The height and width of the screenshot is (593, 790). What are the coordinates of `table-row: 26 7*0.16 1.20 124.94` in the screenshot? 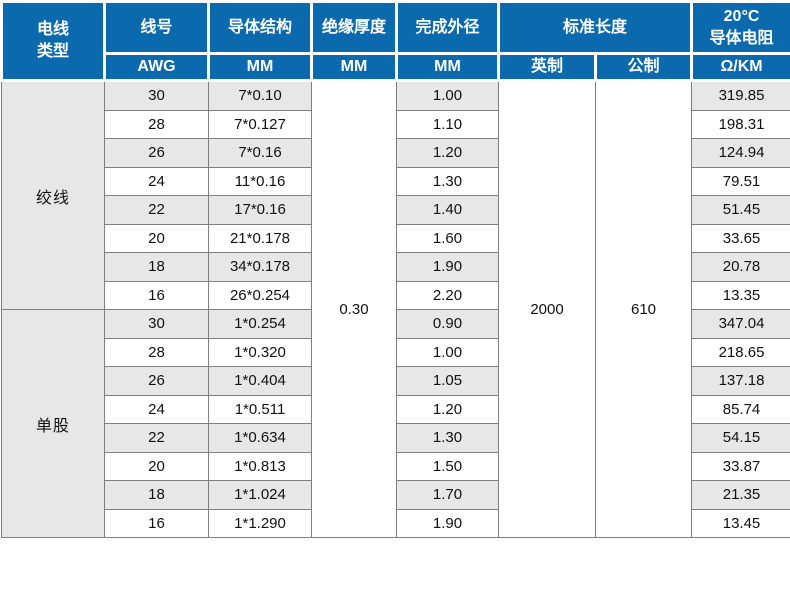 It's located at (396, 153).